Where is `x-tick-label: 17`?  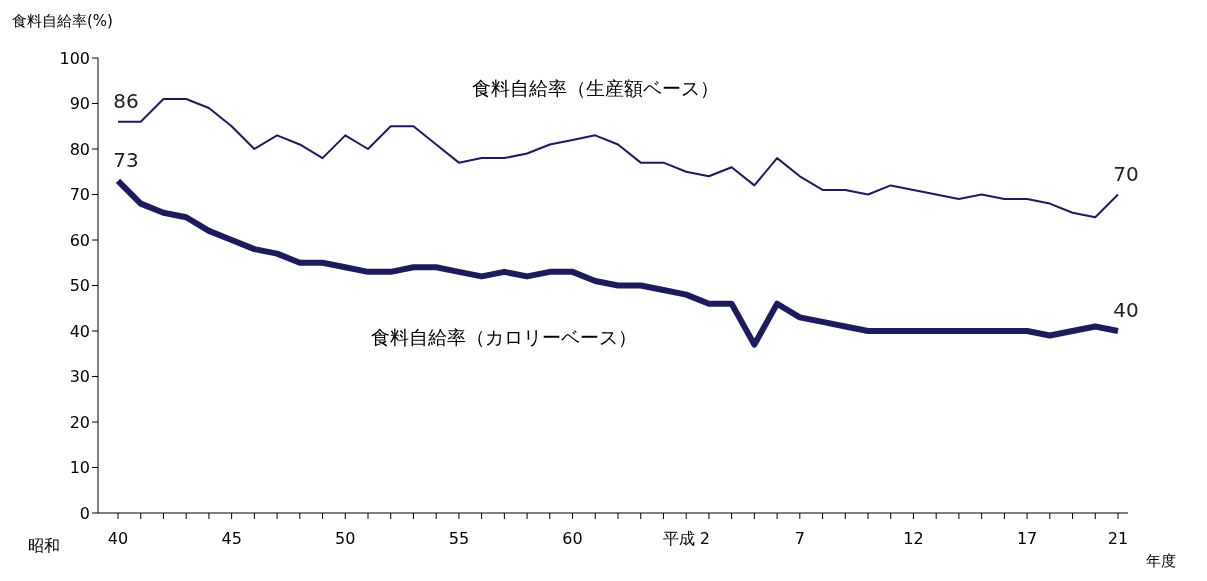
x-tick-label: 17 is located at coordinates (1027, 539).